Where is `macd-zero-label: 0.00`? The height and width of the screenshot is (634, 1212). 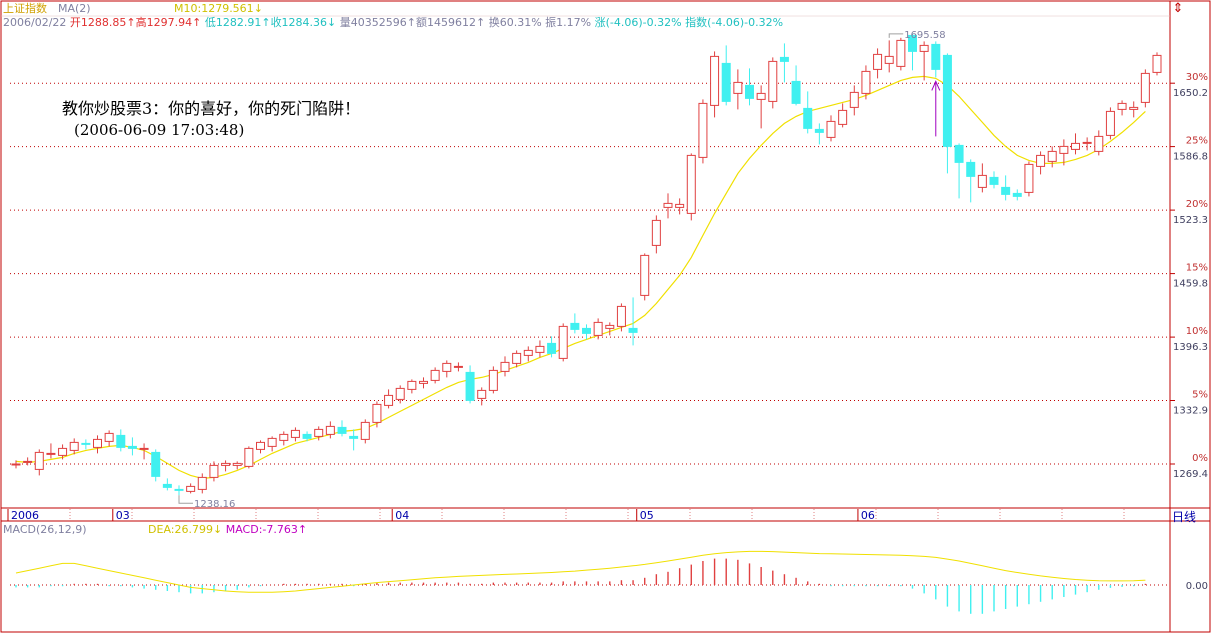
macd-zero-label: 0.00 is located at coordinates (1197, 586).